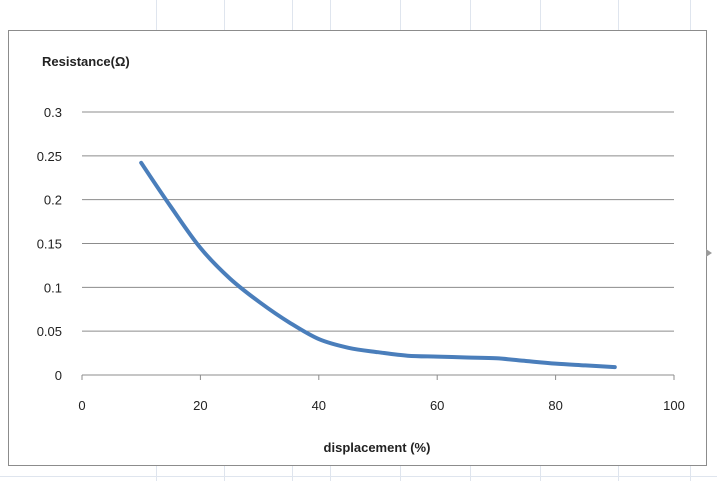  I want to click on sheet-gridline, so click(358, 476).